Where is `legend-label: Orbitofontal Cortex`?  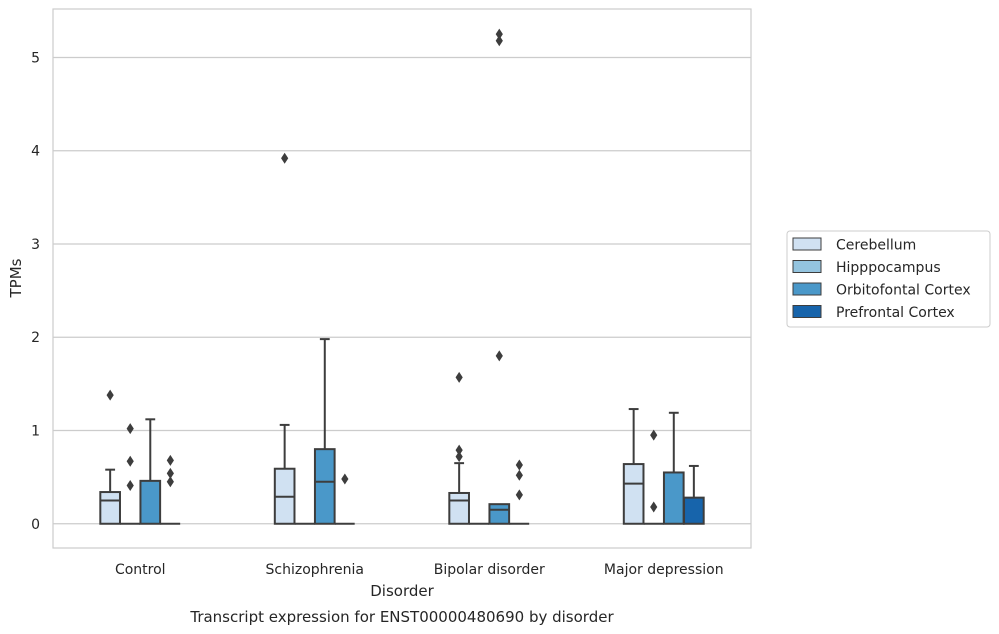
legend-label: Orbitofontal Cortex is located at coordinates (903, 291).